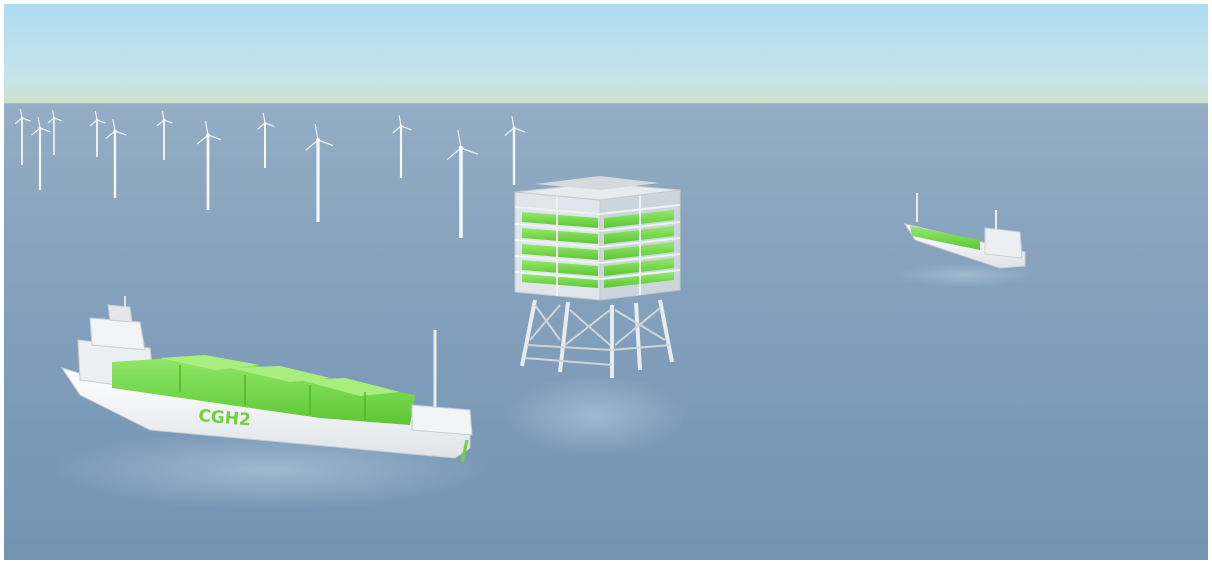  I want to click on small-hydrogen-carrier, so click(964, 231).